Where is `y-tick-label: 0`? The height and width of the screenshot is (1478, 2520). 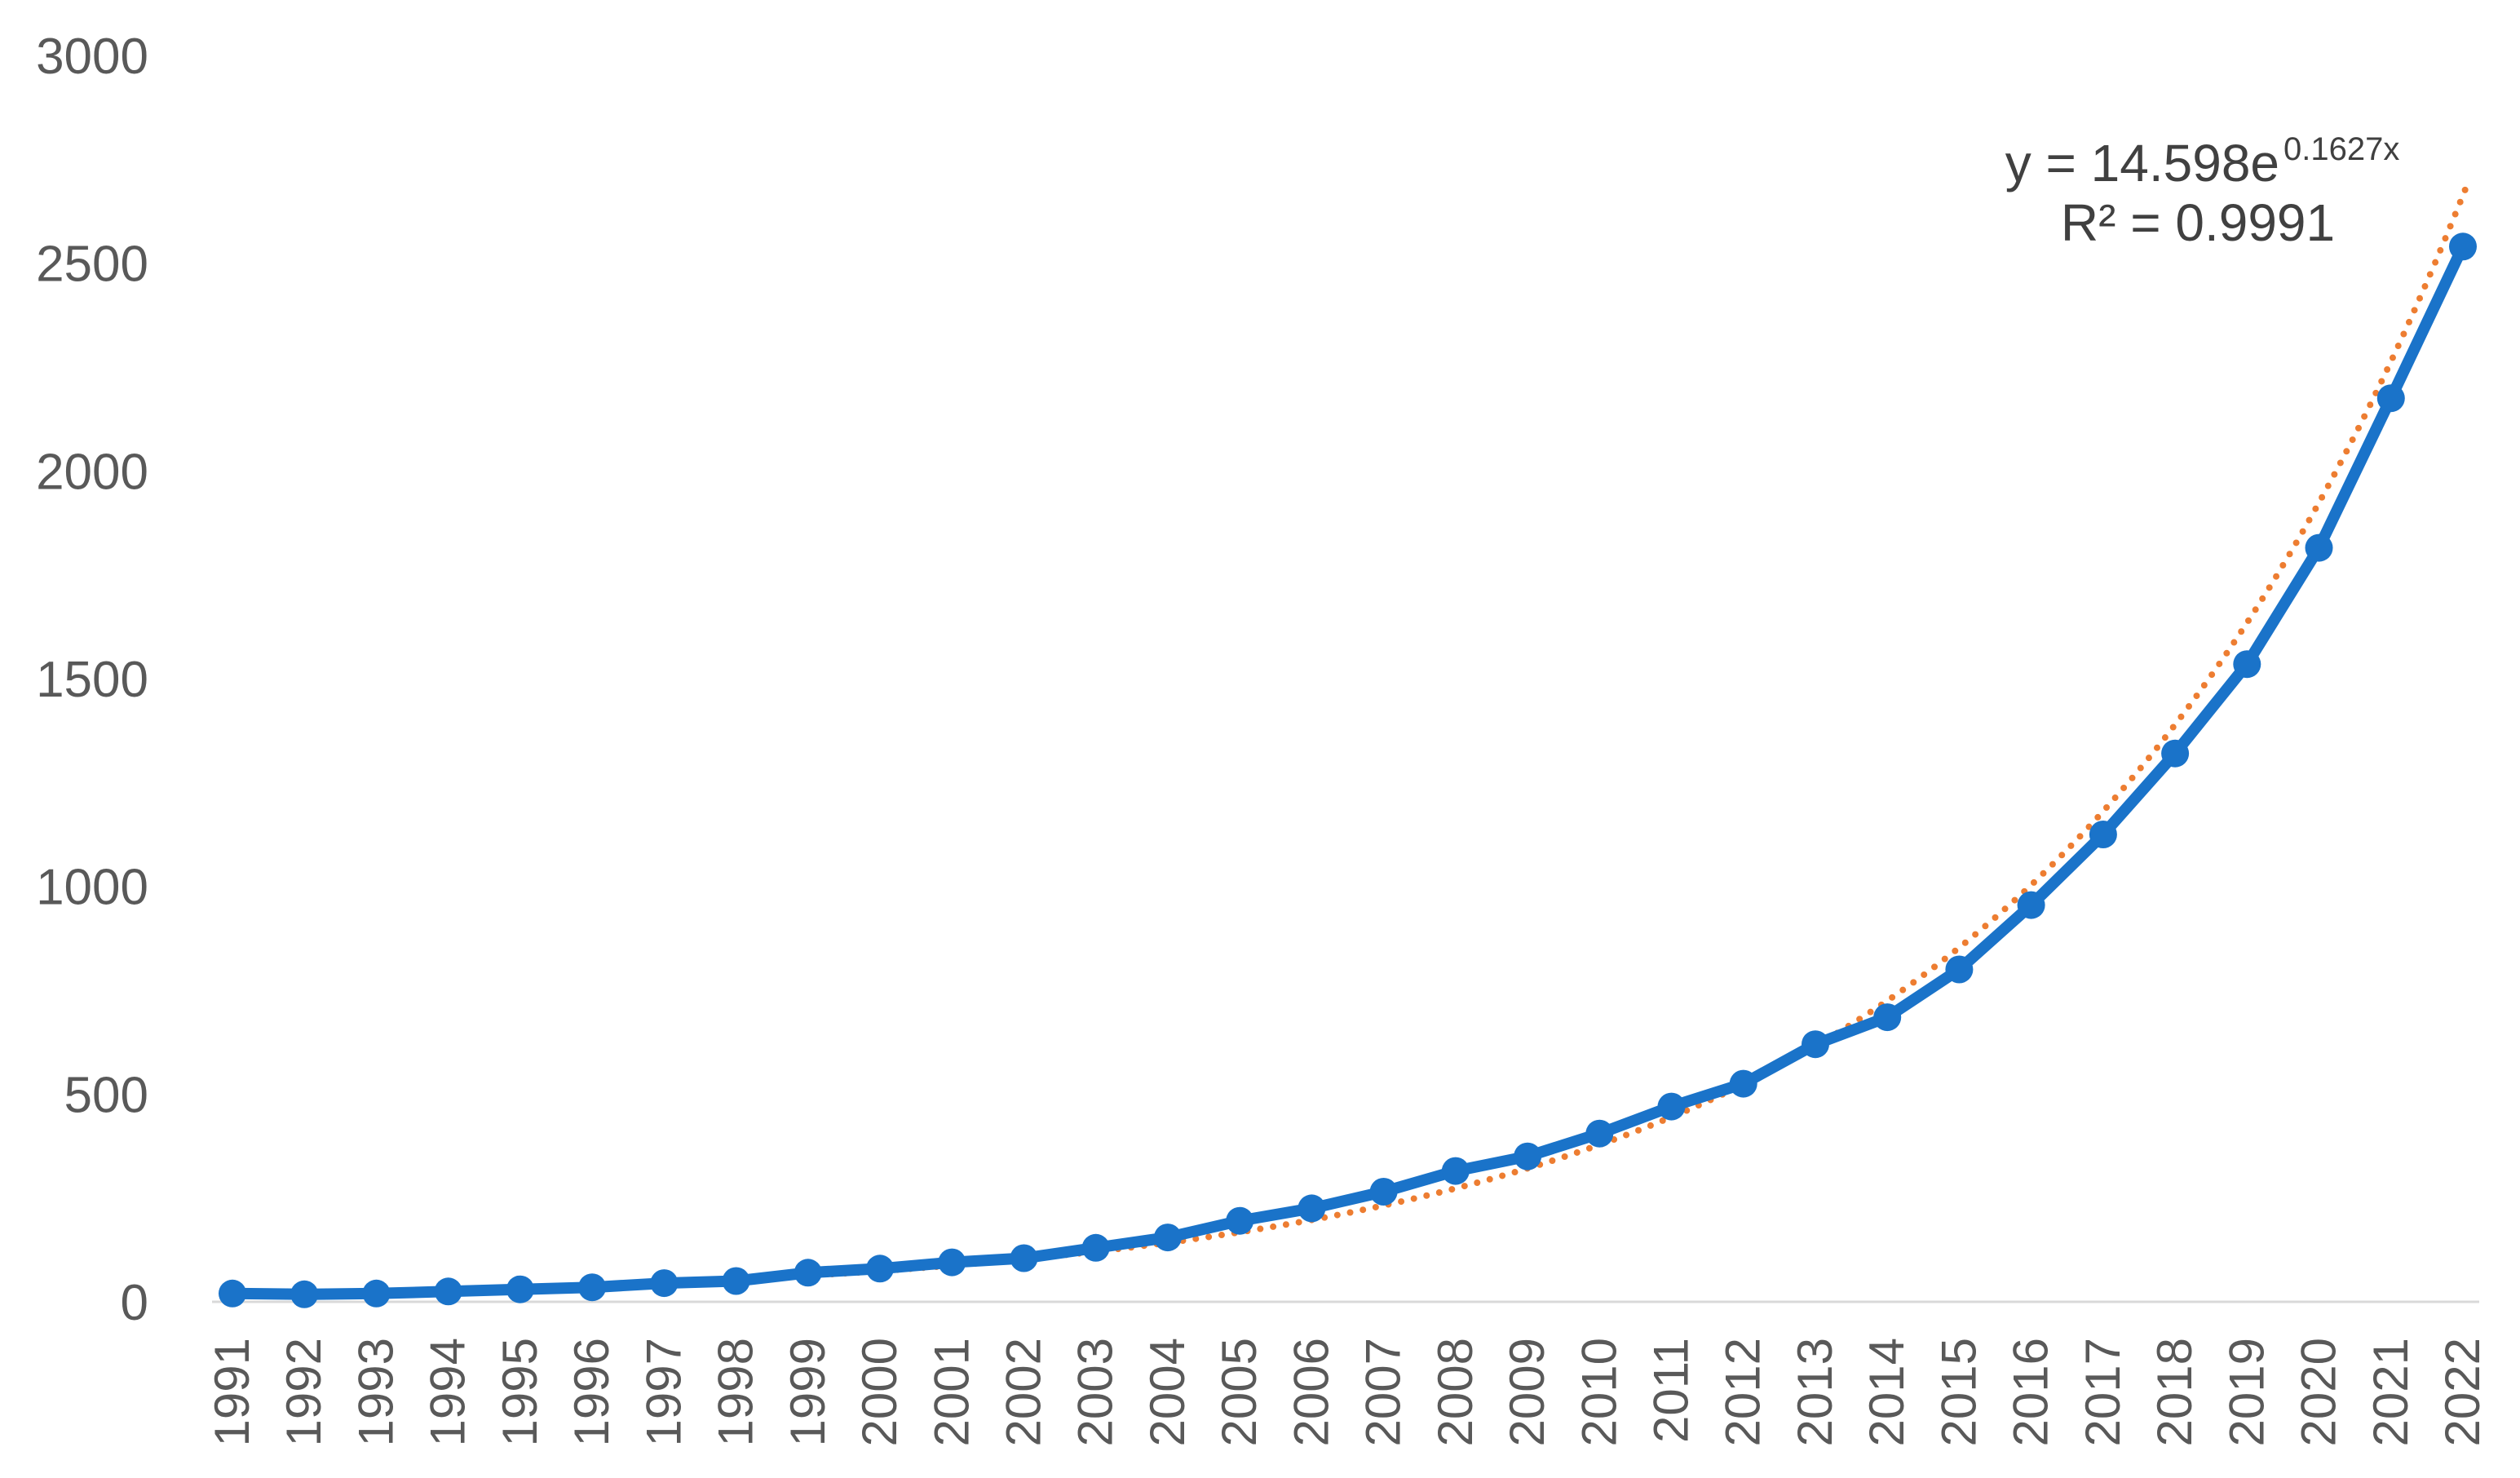 y-tick-label: 0 is located at coordinates (134, 1303).